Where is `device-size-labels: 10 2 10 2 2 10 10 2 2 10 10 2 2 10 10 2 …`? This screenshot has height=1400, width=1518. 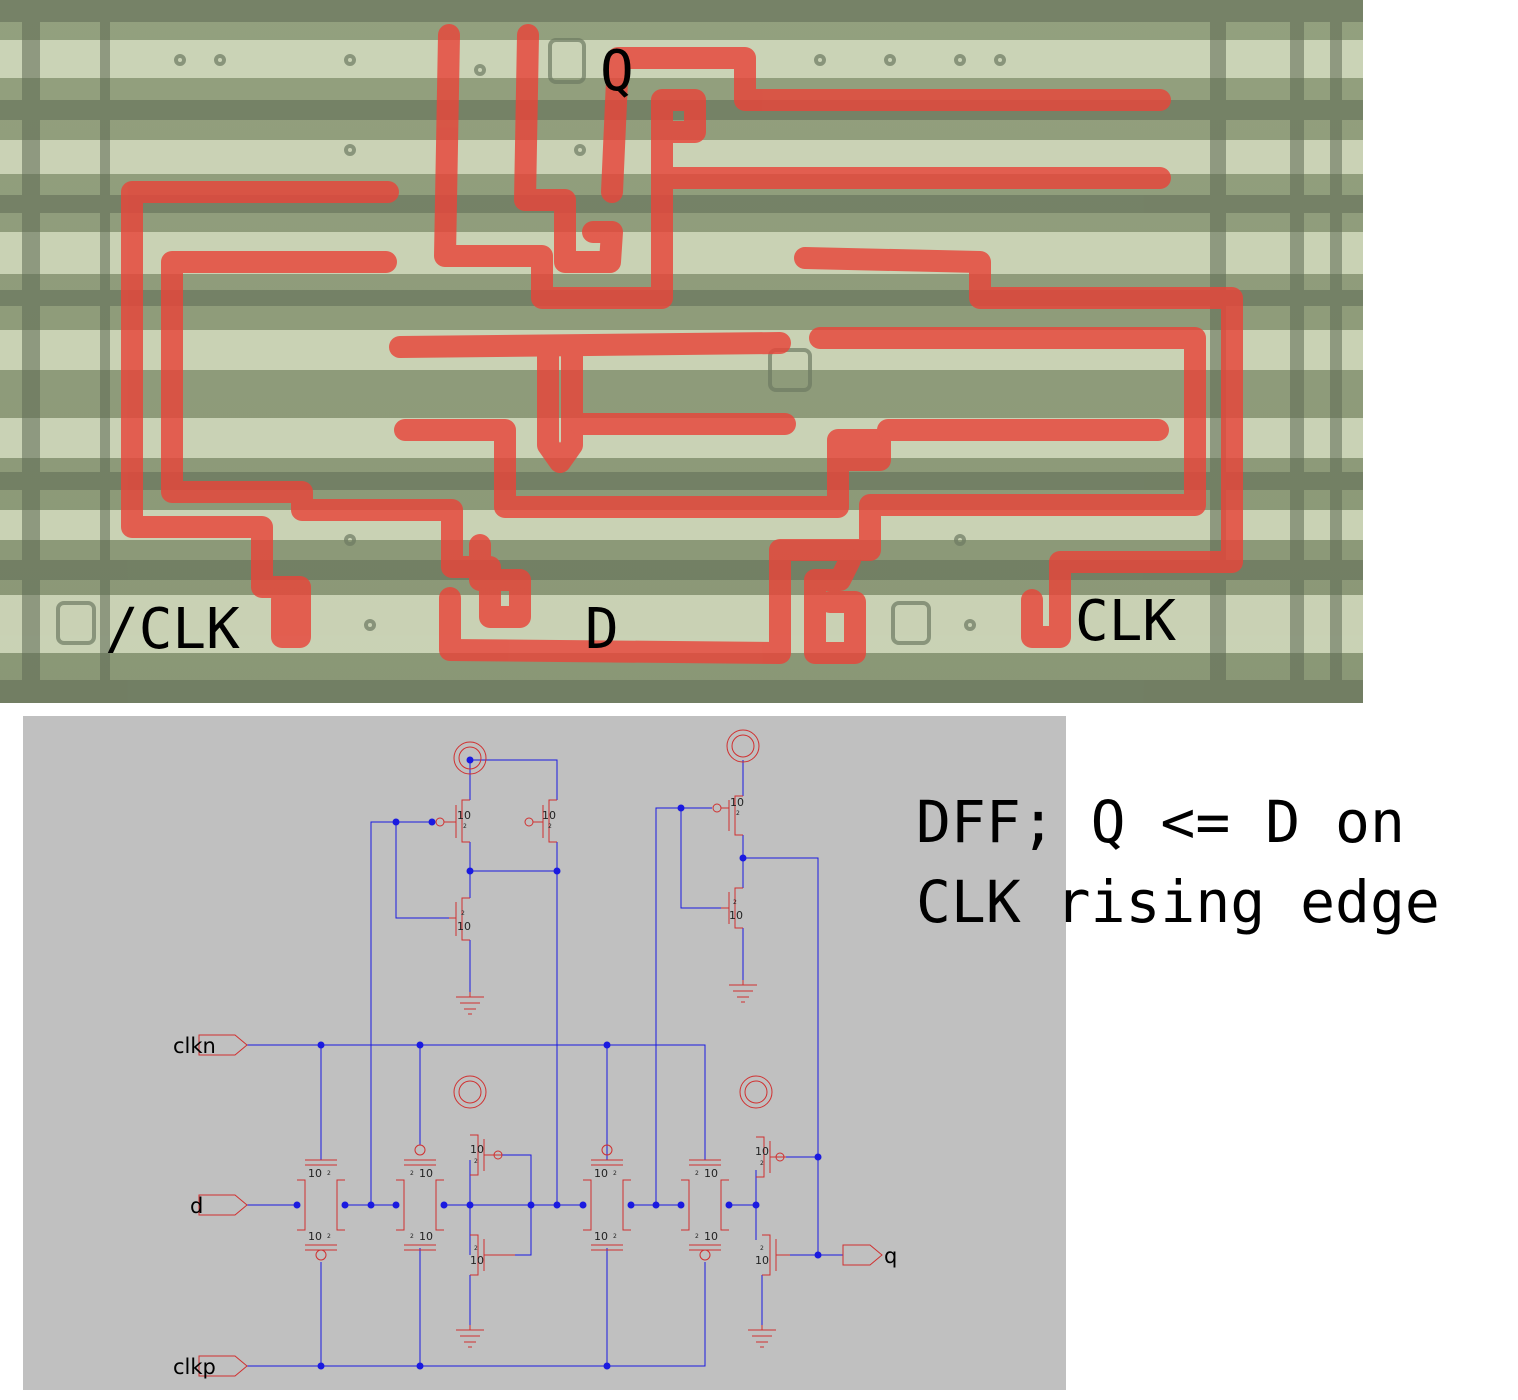
device-size-labels: 10 2 10 2 2 10 10 2 2 10 10 2 2 10 10 2 … is located at coordinates (538, 1031).